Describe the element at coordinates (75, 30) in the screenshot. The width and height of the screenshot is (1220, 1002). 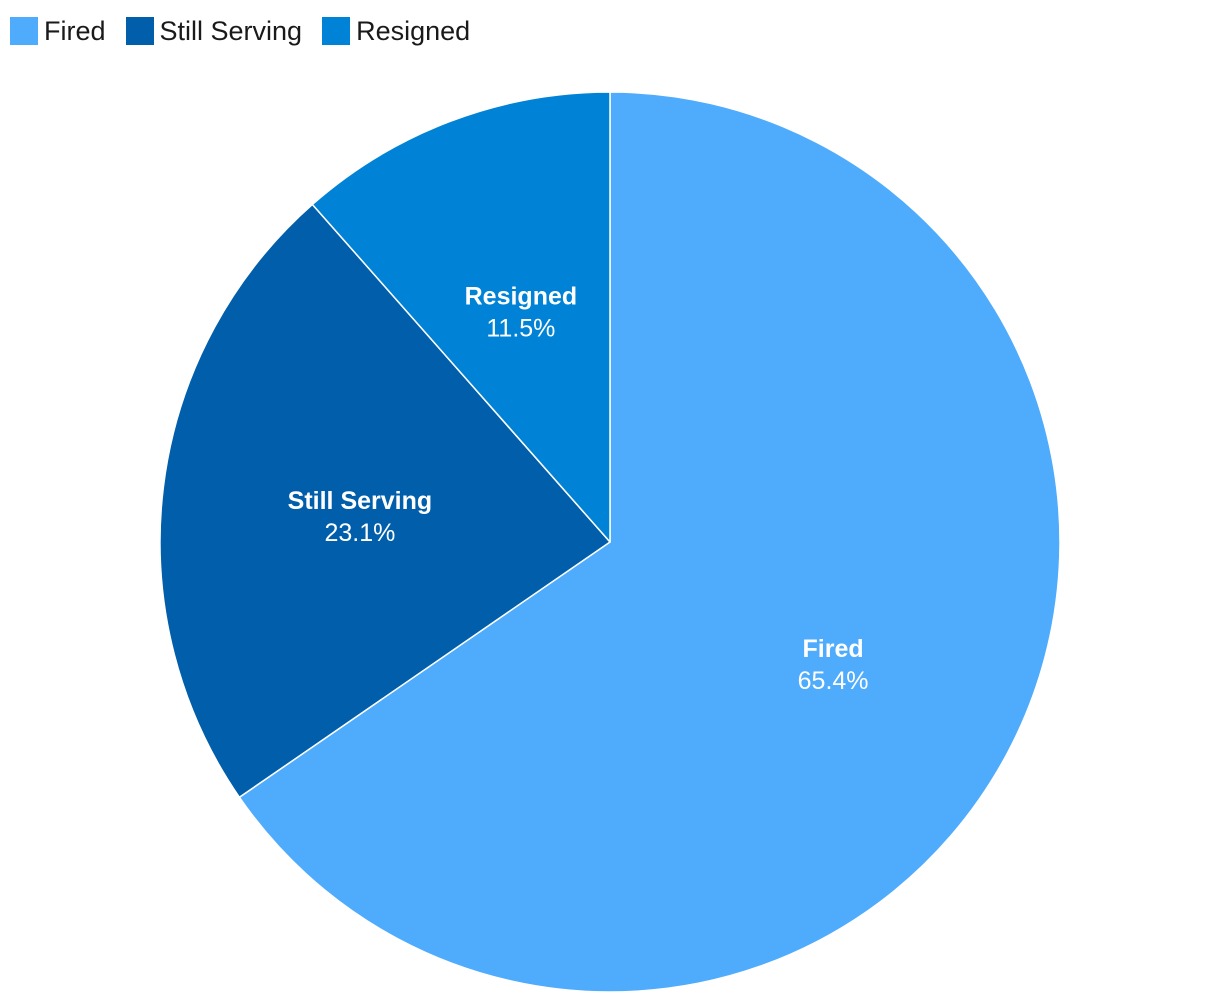
I see `legend-label-fired: Fired` at that location.